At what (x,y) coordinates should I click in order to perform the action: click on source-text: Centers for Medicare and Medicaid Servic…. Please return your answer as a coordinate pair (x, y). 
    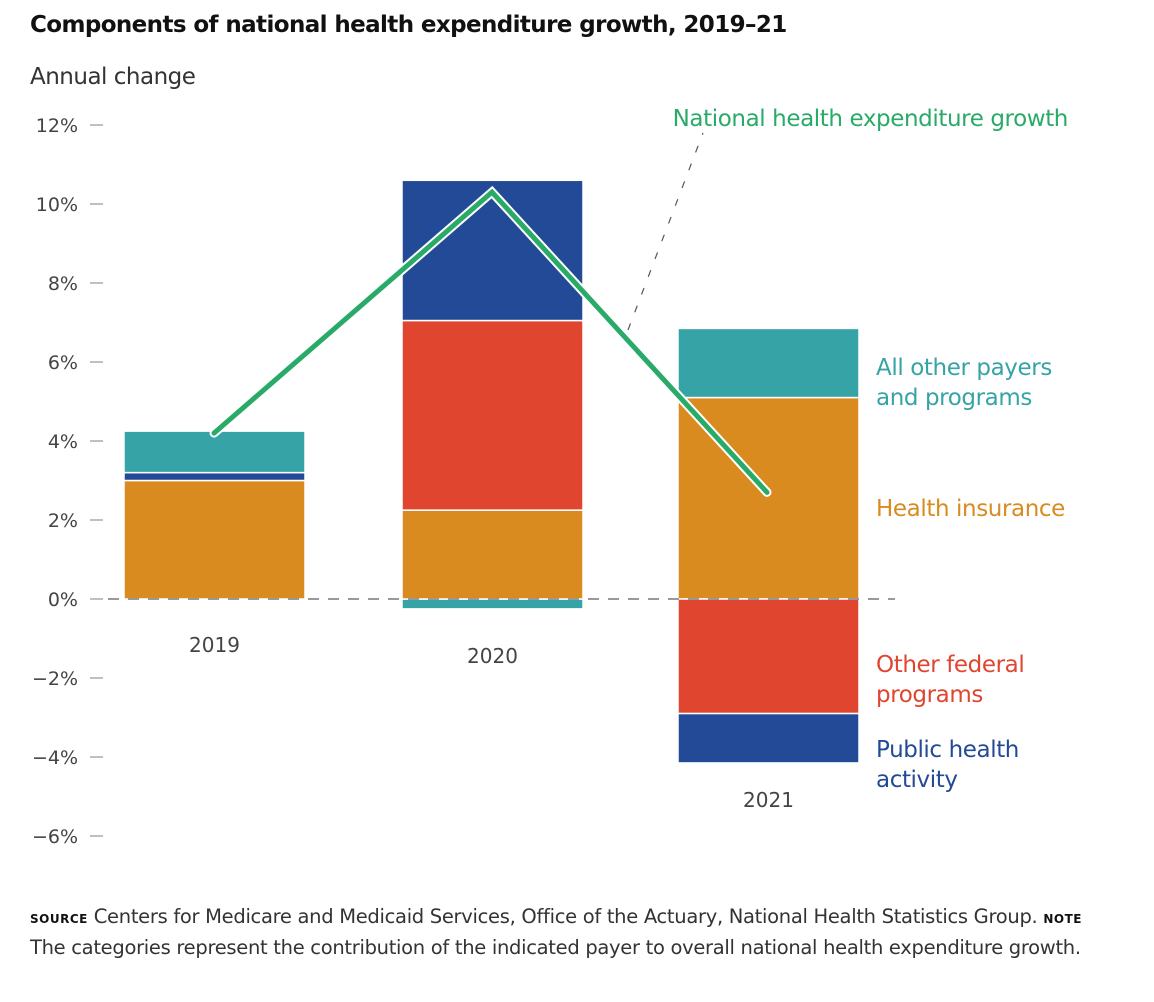
    Looking at the image, I should click on (565, 916).